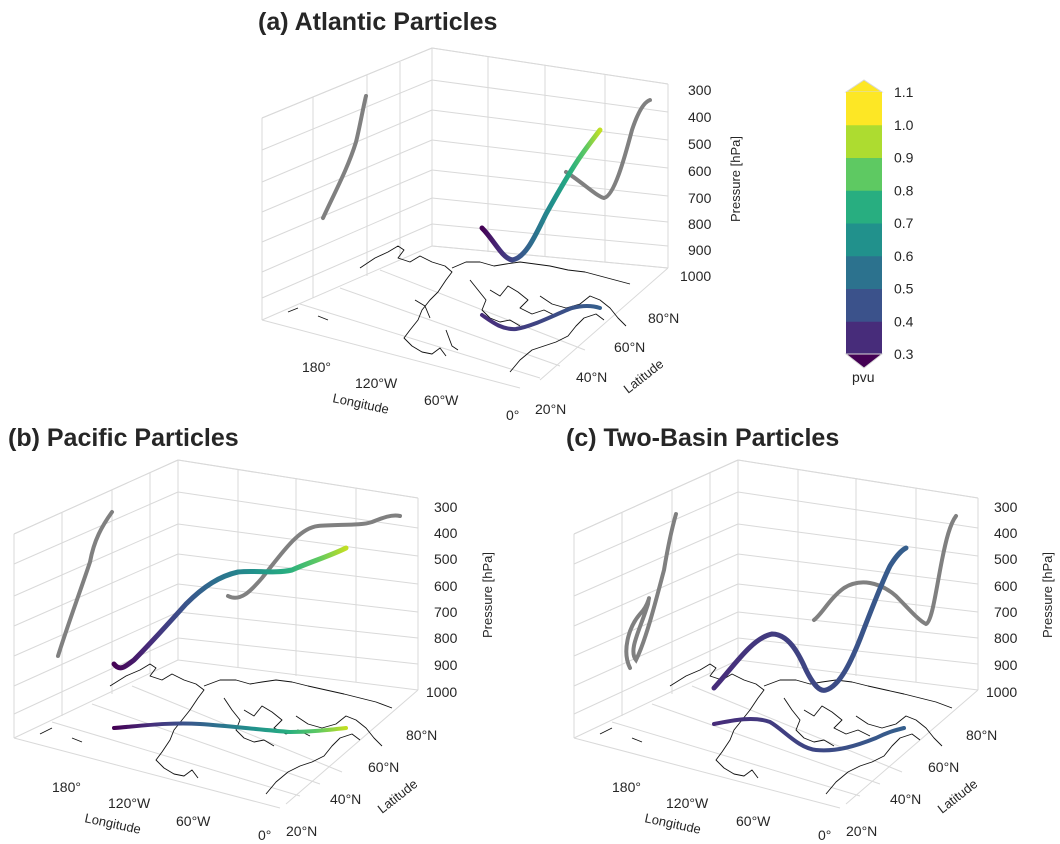 The width and height of the screenshot is (1060, 844). What do you see at coordinates (904, 321) in the screenshot?
I see `colorbar-tick: 0.4` at bounding box center [904, 321].